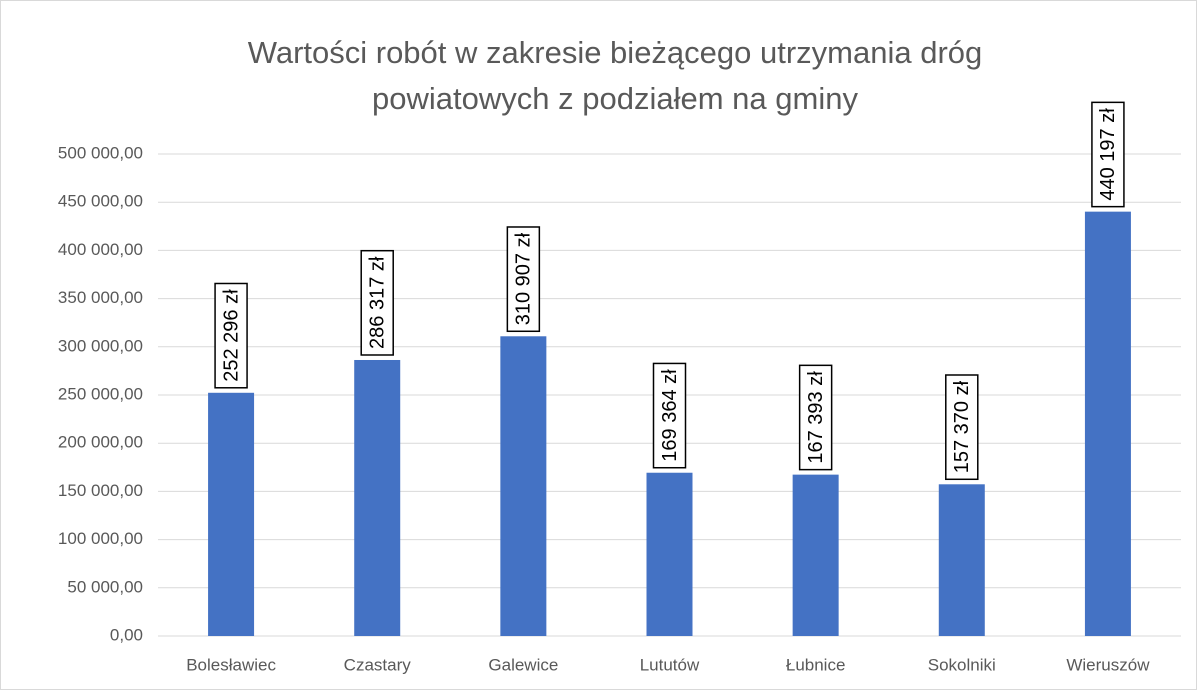 This screenshot has height=690, width=1197. What do you see at coordinates (100, 297) in the screenshot?
I see `y-tick-label: 350 000,00` at bounding box center [100, 297].